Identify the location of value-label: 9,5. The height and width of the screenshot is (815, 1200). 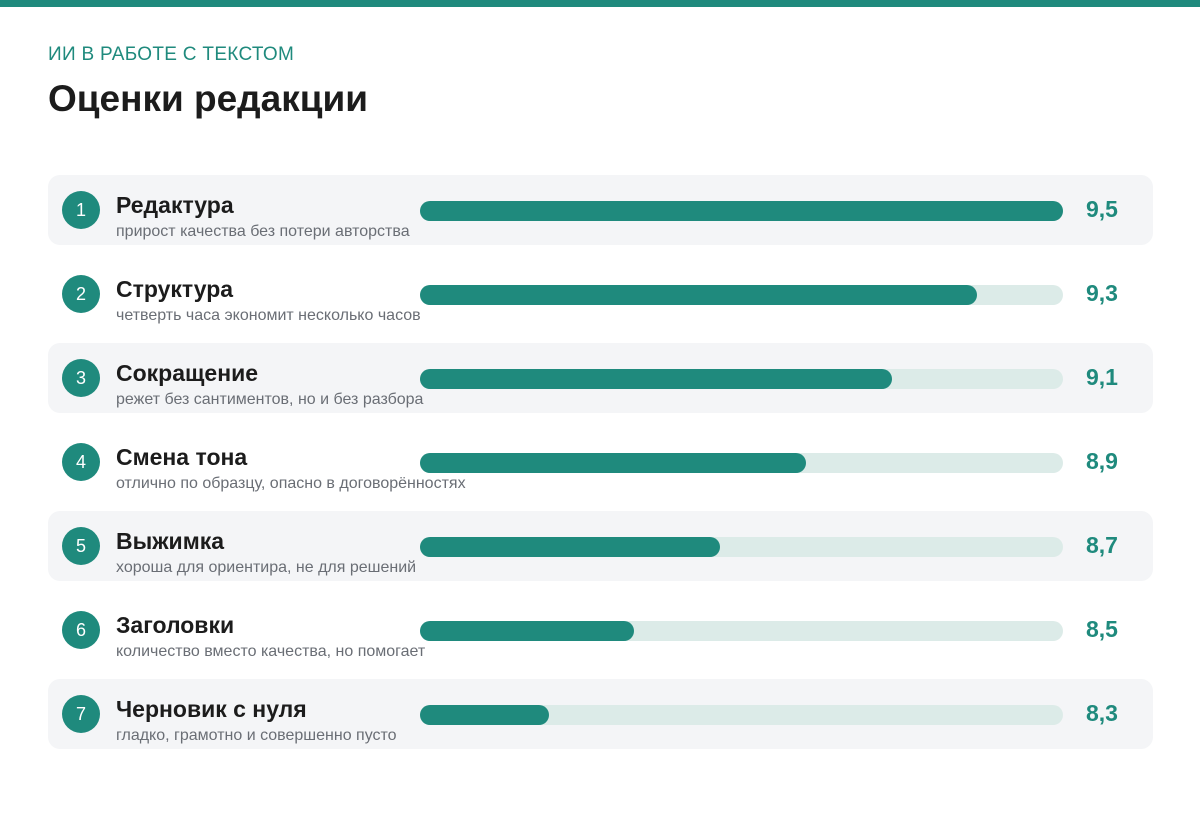
(1102, 209).